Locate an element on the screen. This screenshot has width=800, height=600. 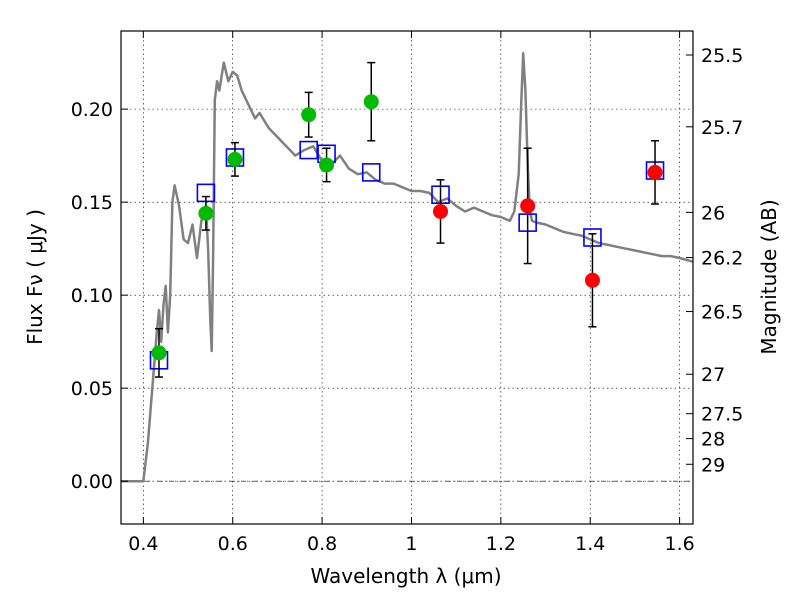
x-tick-label: 0.6 is located at coordinates (233, 544).